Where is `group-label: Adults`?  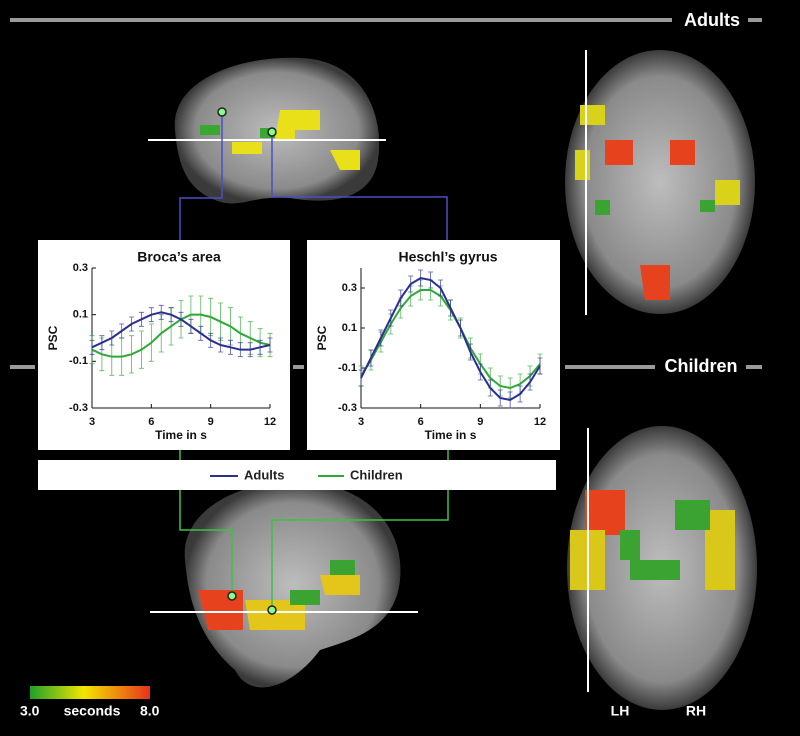 group-label: Adults is located at coordinates (712, 20).